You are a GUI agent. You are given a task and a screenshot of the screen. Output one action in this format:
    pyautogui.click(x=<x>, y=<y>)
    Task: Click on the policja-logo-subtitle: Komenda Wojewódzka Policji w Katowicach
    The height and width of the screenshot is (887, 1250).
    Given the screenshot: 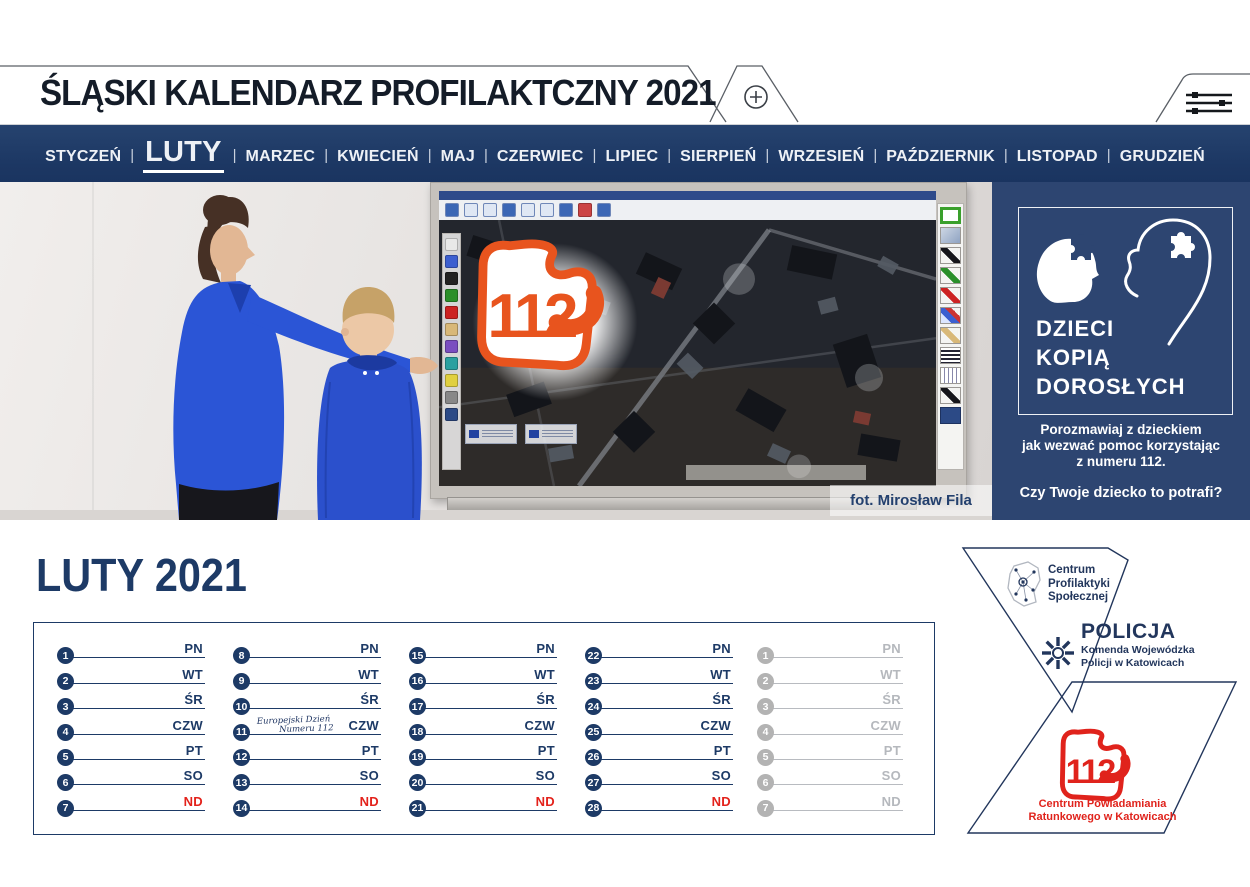 What is the action you would take?
    pyautogui.click(x=1138, y=656)
    